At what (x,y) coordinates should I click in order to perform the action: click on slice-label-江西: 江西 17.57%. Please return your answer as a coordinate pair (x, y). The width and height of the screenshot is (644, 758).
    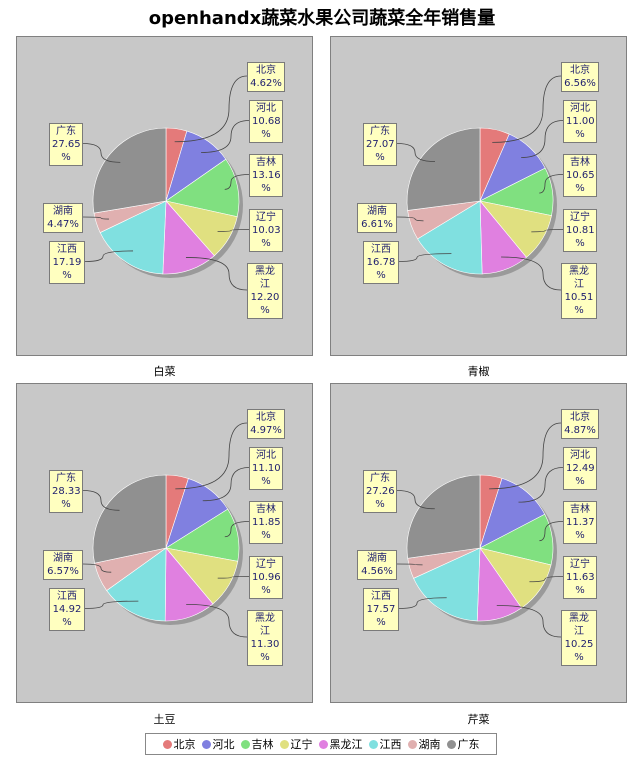
    Looking at the image, I should click on (381, 609).